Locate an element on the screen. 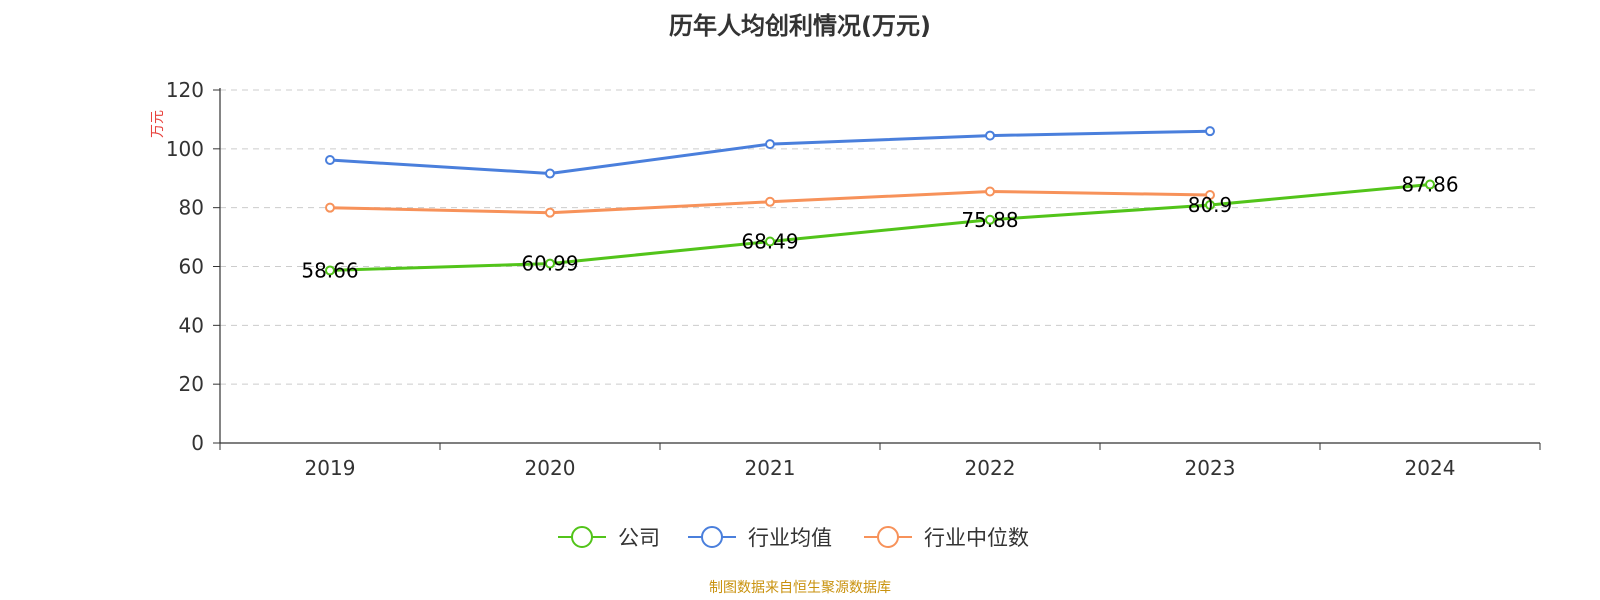 The width and height of the screenshot is (1600, 600). data-point-s0-2023 is located at coordinates (1210, 205).